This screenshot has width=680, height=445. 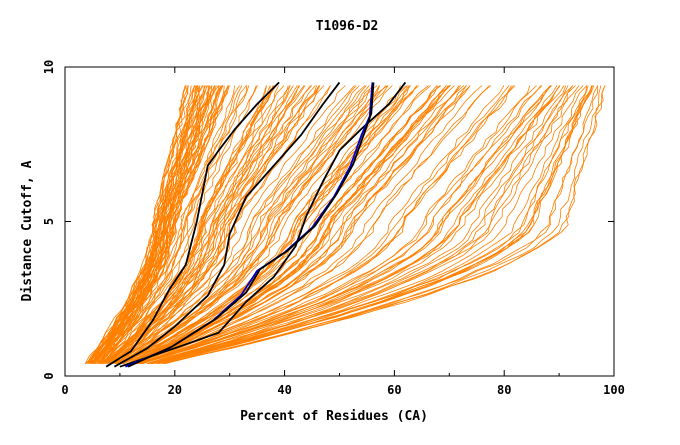 I want to click on x-tick-label: 60, so click(x=394, y=390).